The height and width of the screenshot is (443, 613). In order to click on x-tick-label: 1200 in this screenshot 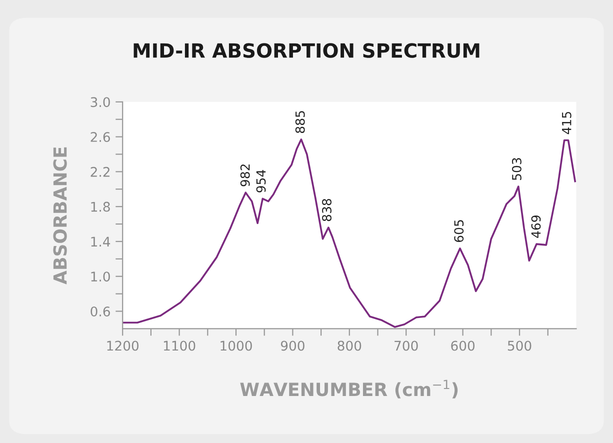, I will do `click(123, 345)`.